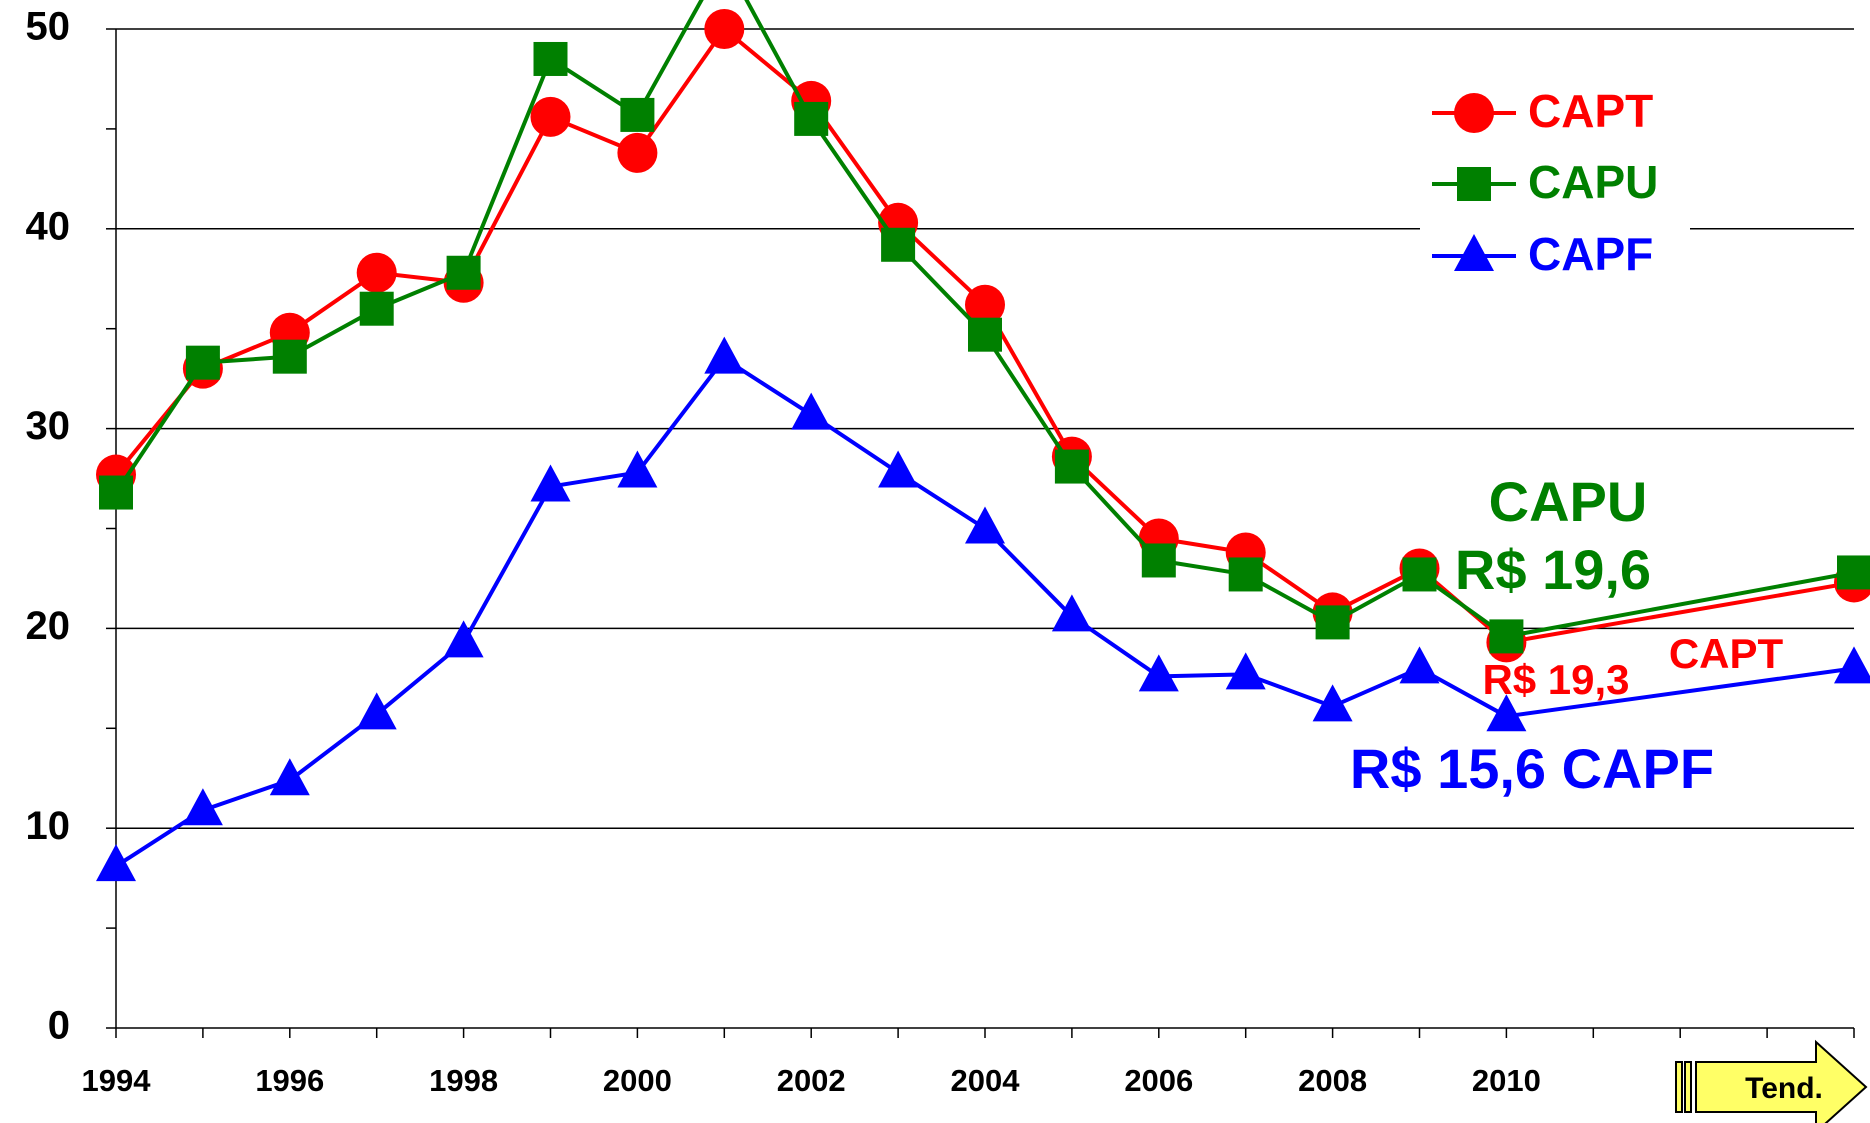 This screenshot has height=1123, width=1870. Describe the element at coordinates (986, 1080) in the screenshot. I see `x-tick-label: 2004` at that location.